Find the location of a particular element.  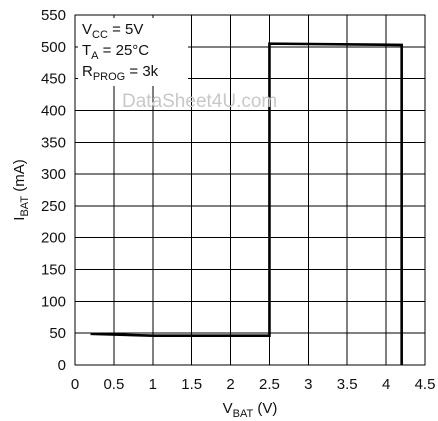

y-tick-label: 200 is located at coordinates (53, 238).